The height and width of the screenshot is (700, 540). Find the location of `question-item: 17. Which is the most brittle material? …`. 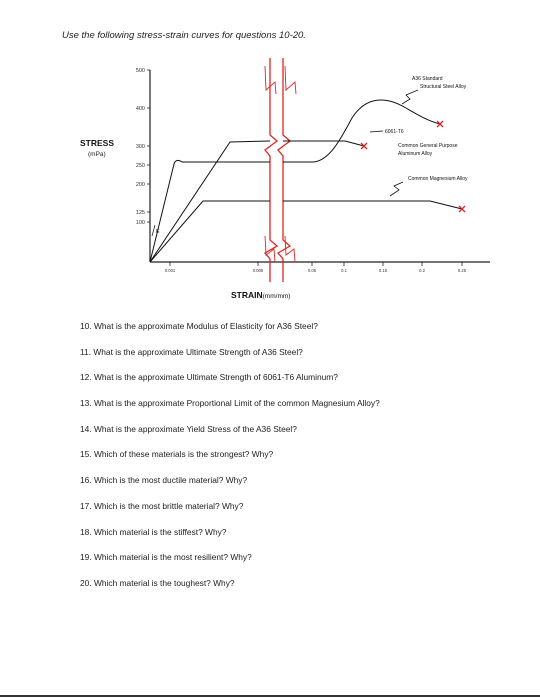

question-item: 17. Which is the most brittle material? … is located at coordinates (162, 505).